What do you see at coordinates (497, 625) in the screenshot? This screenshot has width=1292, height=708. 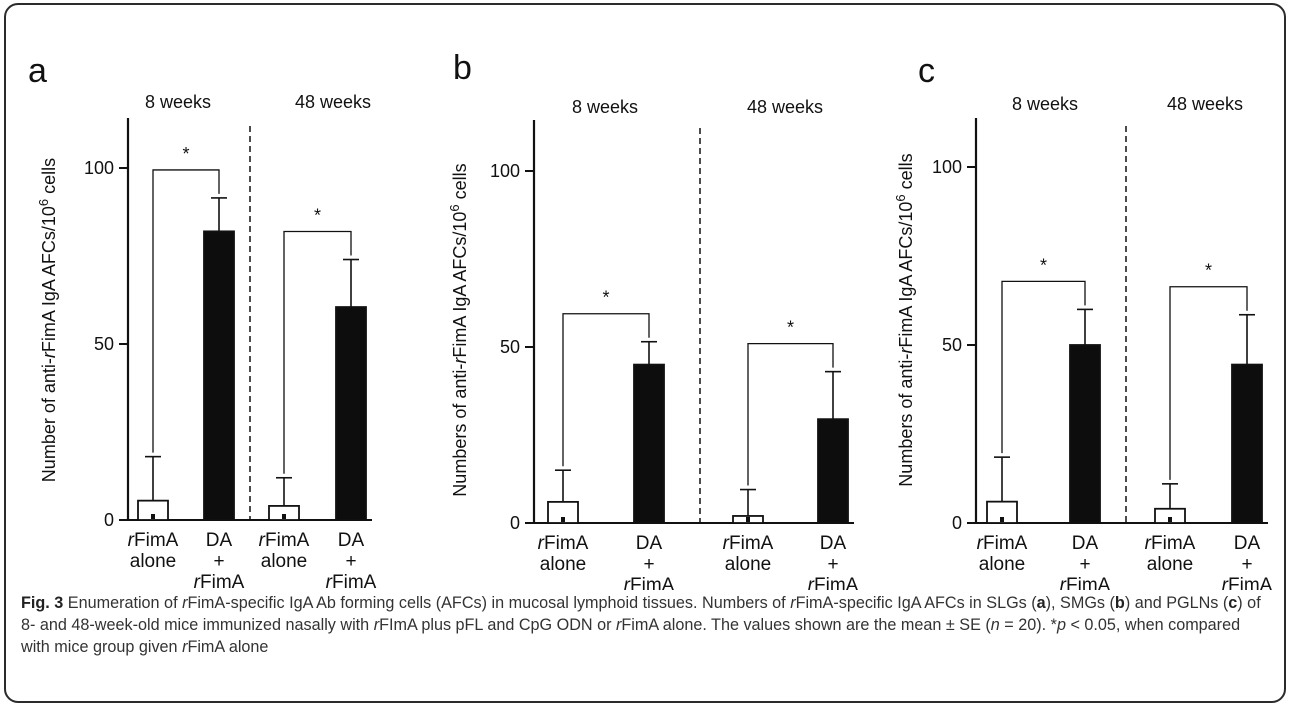 I see `caption-text: FImA plus pFL and CpG ODN or` at bounding box center [497, 625].